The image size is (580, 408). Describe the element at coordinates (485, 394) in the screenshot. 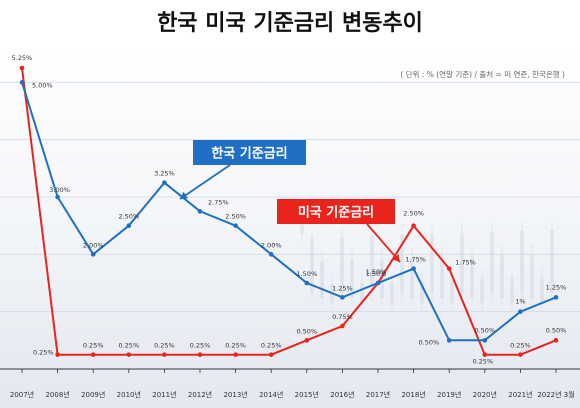

I see `x-tick-label: 2020년` at that location.